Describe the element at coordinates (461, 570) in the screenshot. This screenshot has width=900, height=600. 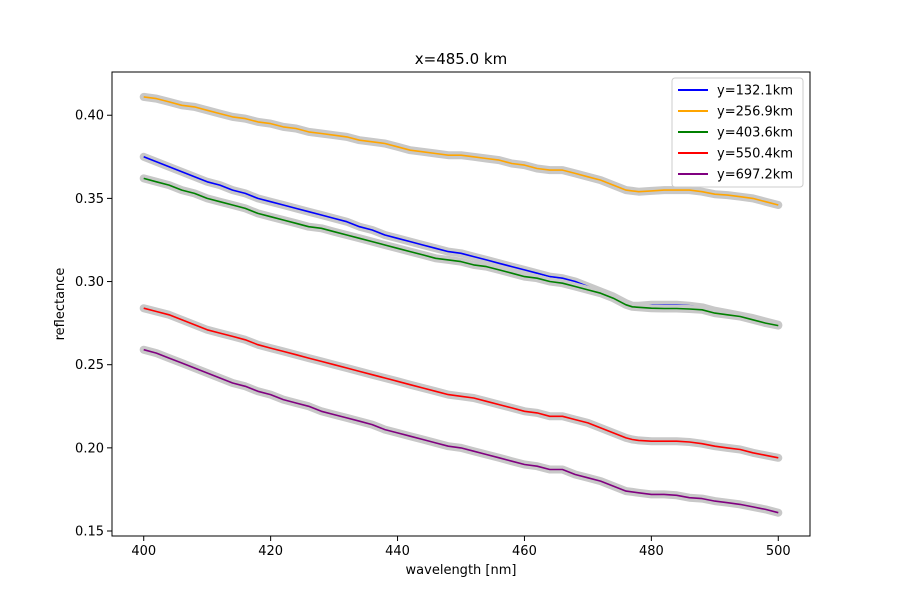
I see `x-axis-label: wavelength [nm]` at that location.